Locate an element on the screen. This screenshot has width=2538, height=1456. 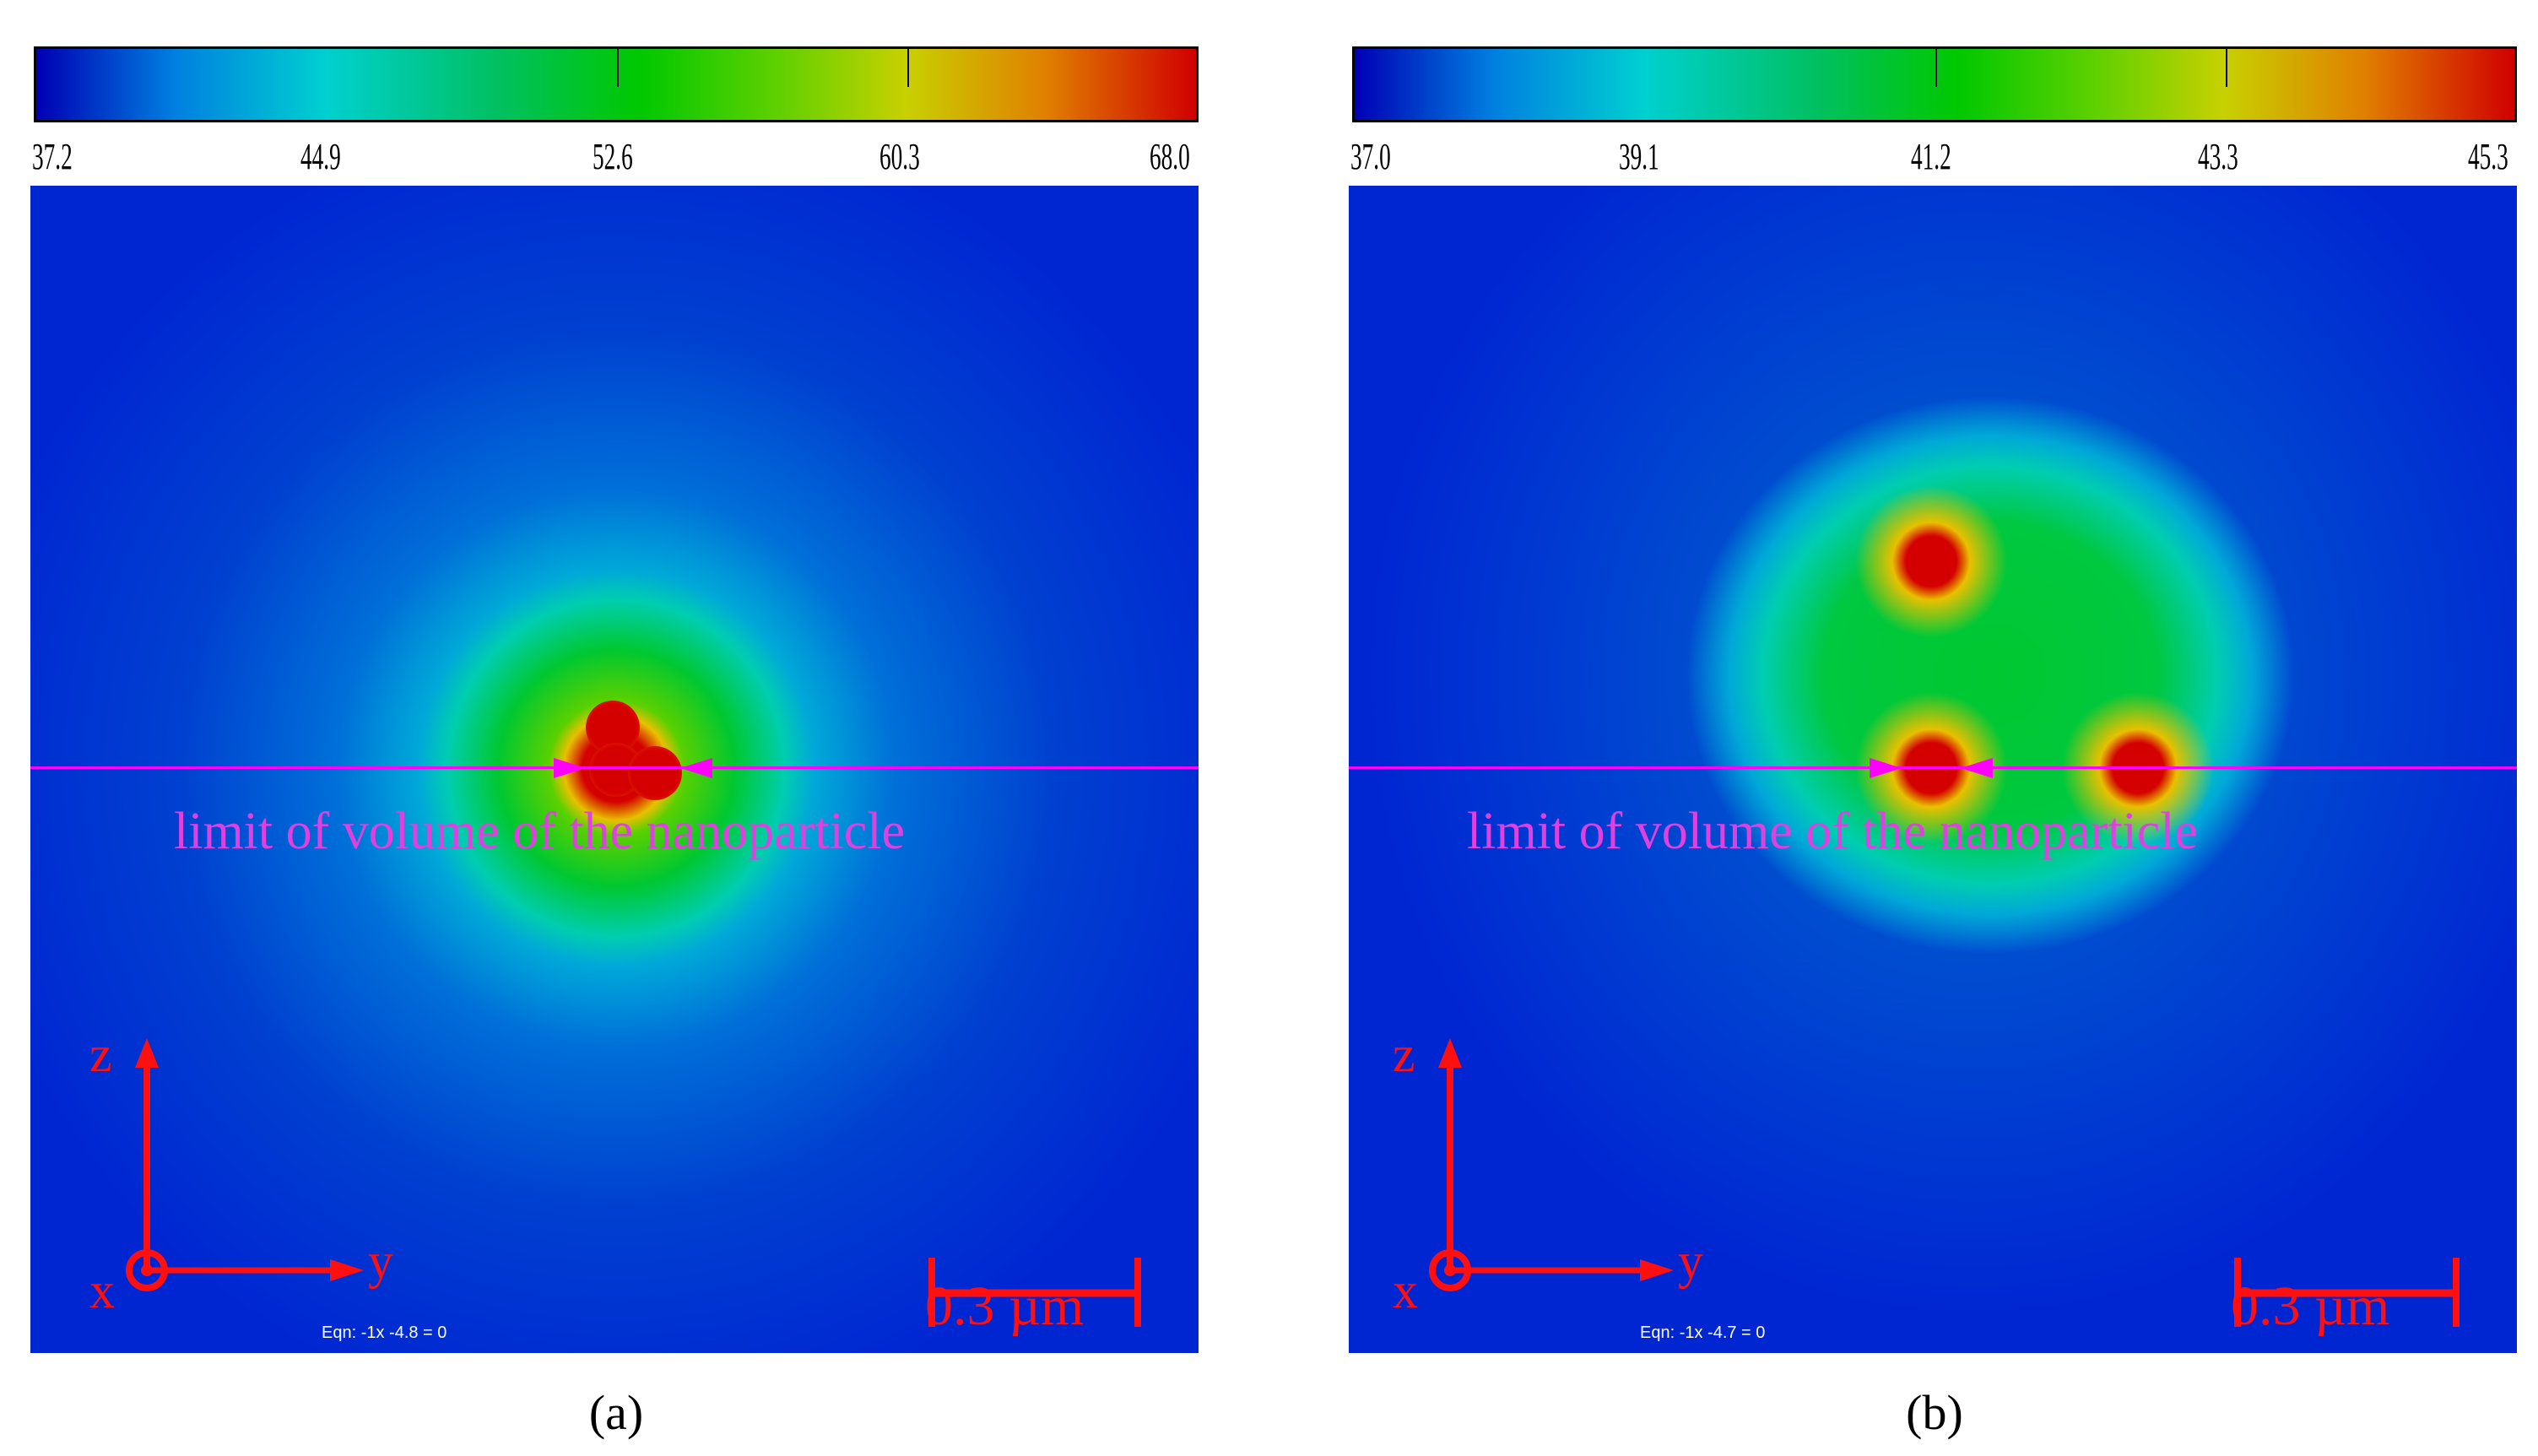
colorbar-label: 68.0 is located at coordinates (1170, 156).